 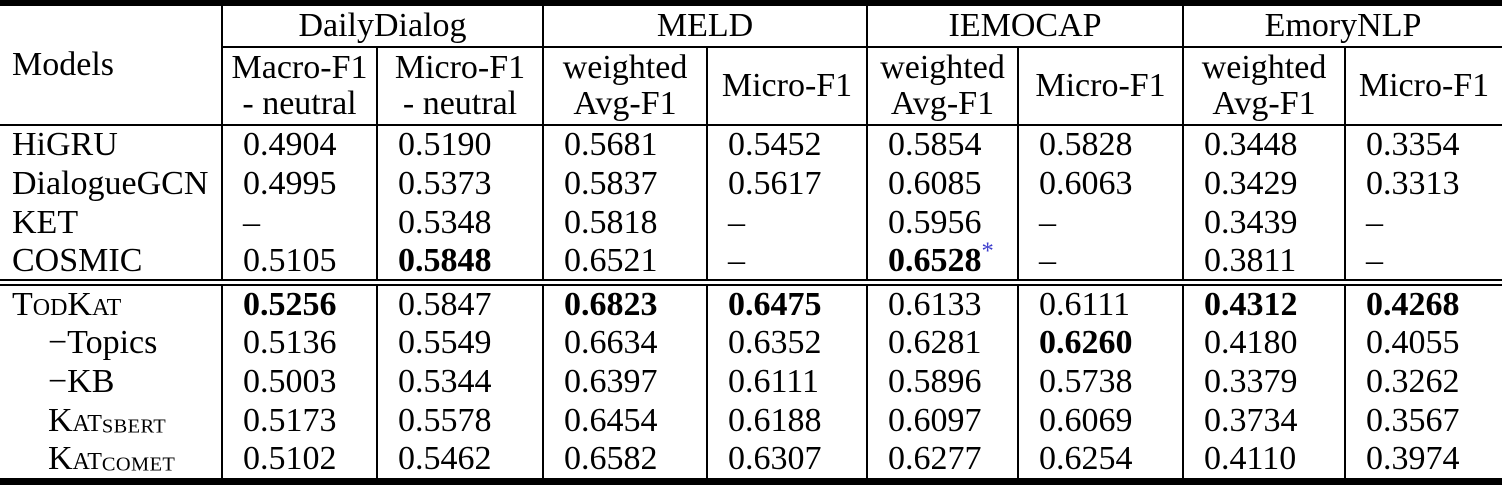 What do you see at coordinates (290, 260) in the screenshot?
I see `metric-value: 0.5105` at bounding box center [290, 260].